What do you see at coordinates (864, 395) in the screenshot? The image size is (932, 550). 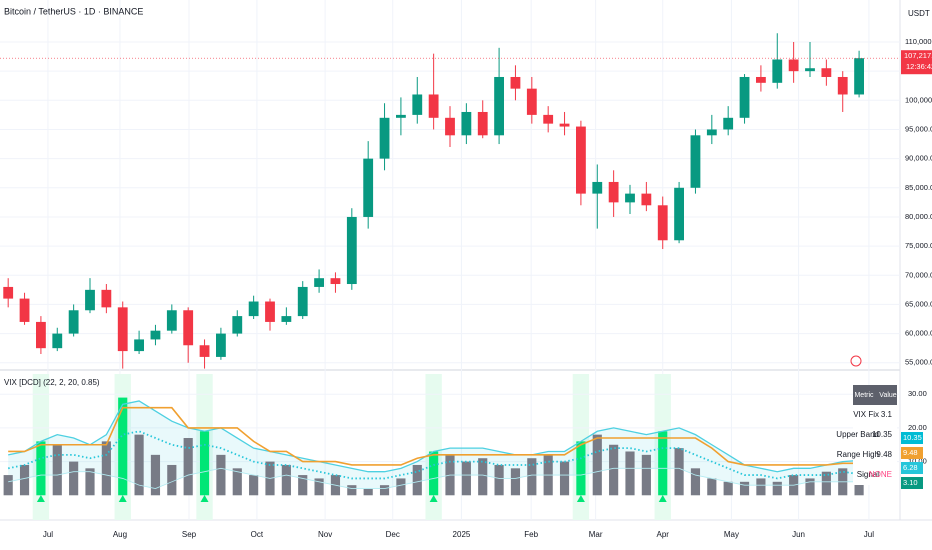 I see `table-header-cell: Metric` at bounding box center [864, 395].